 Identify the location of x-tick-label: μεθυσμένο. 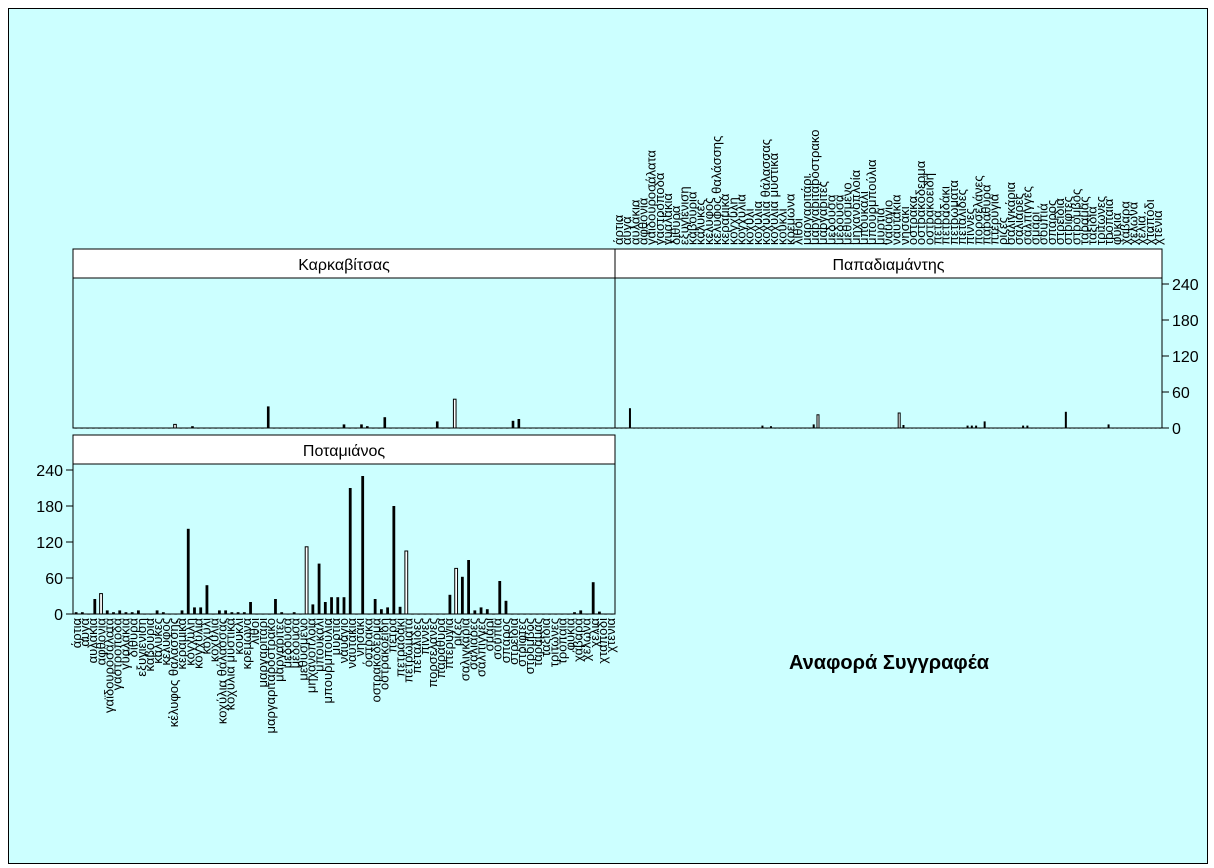
(847, 213).